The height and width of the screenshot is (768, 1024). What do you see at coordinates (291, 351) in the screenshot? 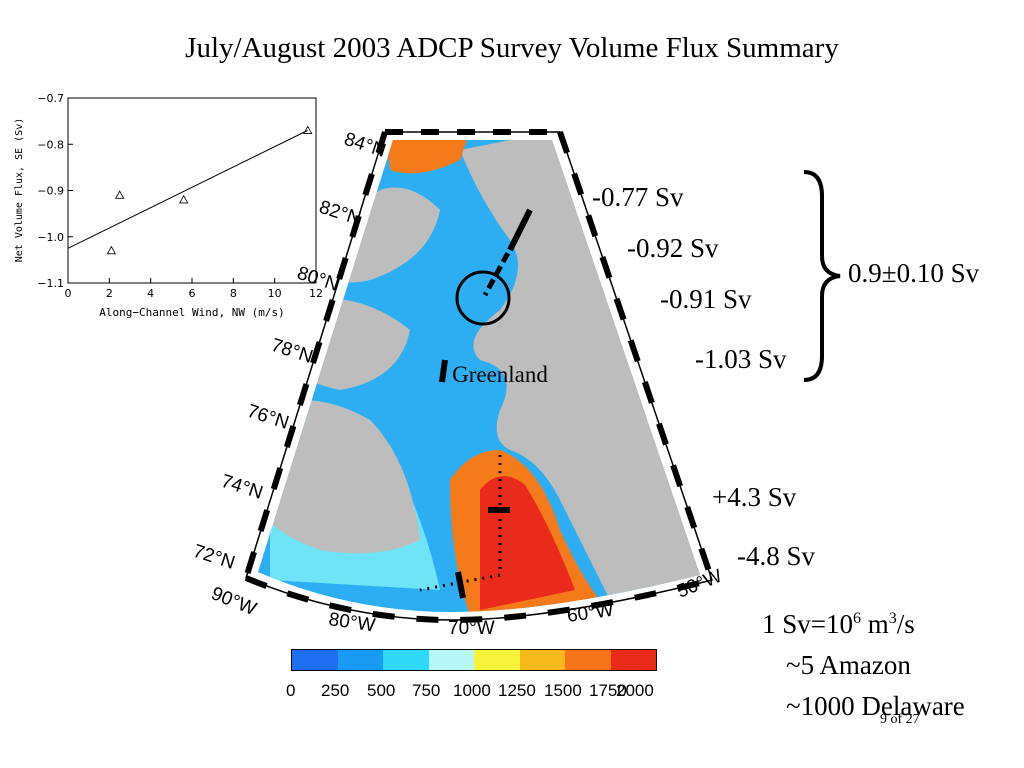
I see `lat-label-78: 78°N` at bounding box center [291, 351].